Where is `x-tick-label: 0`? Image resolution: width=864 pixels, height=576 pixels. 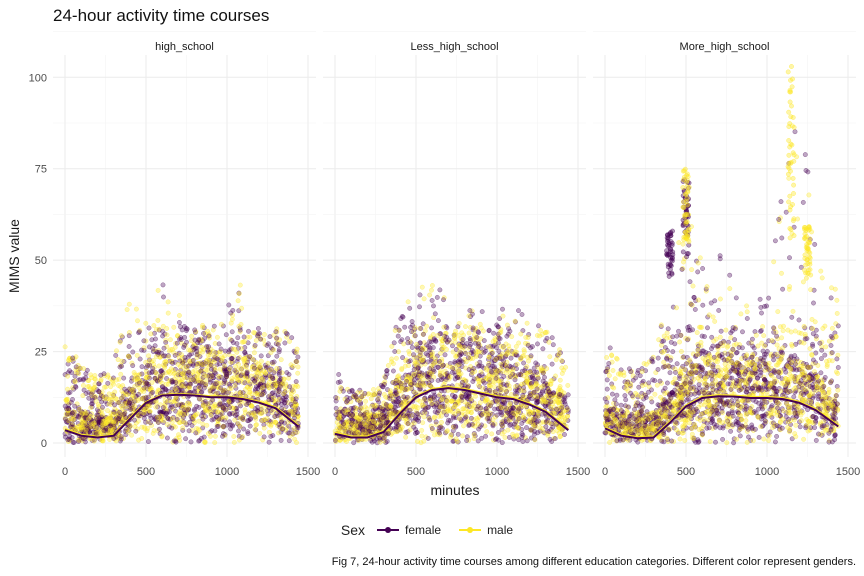
x-tick-label: 0 is located at coordinates (65, 472).